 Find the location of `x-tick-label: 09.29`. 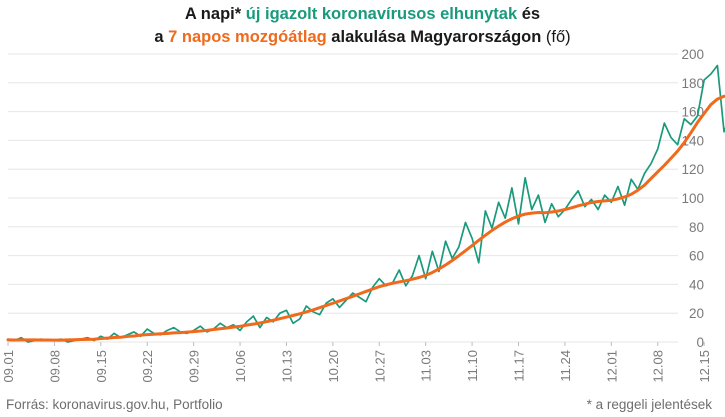

x-tick-label: 09.29 is located at coordinates (194, 366).